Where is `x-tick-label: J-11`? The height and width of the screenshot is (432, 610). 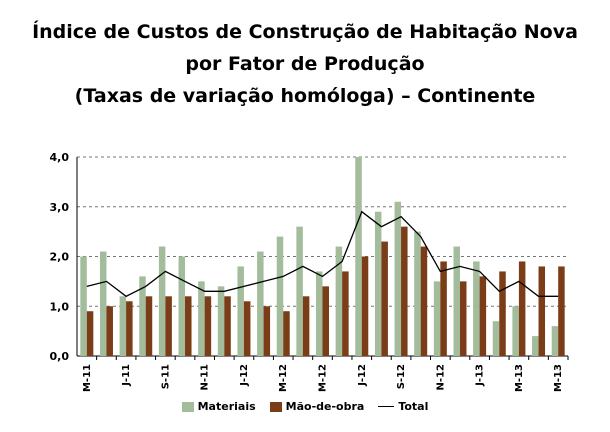
x-tick-label: J-11 is located at coordinates (126, 375).